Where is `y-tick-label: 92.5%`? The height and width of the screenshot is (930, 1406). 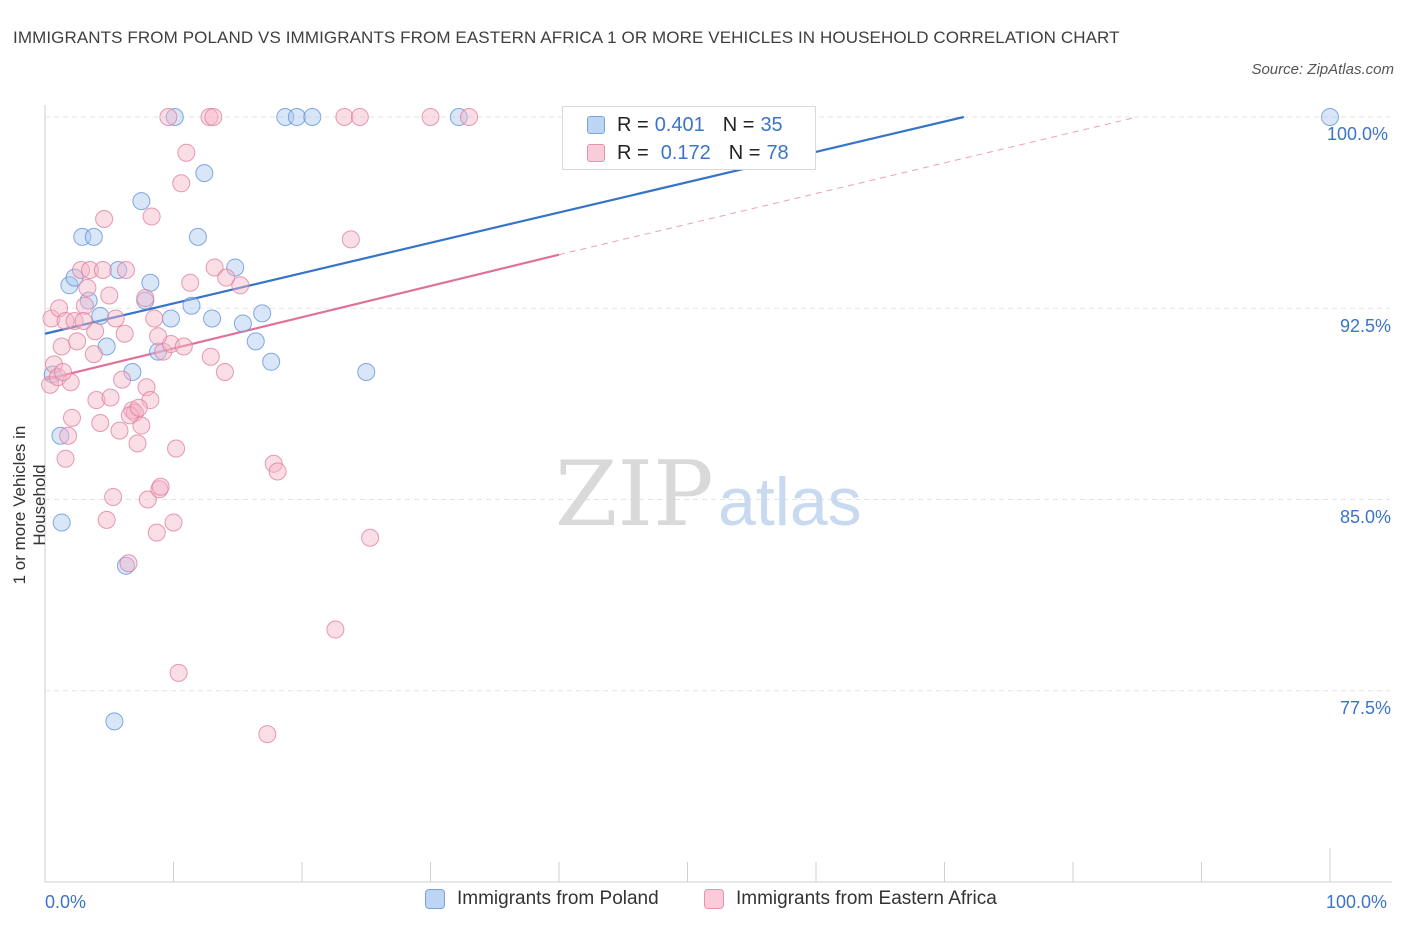
y-tick-label: 92.5% is located at coordinates (1366, 326).